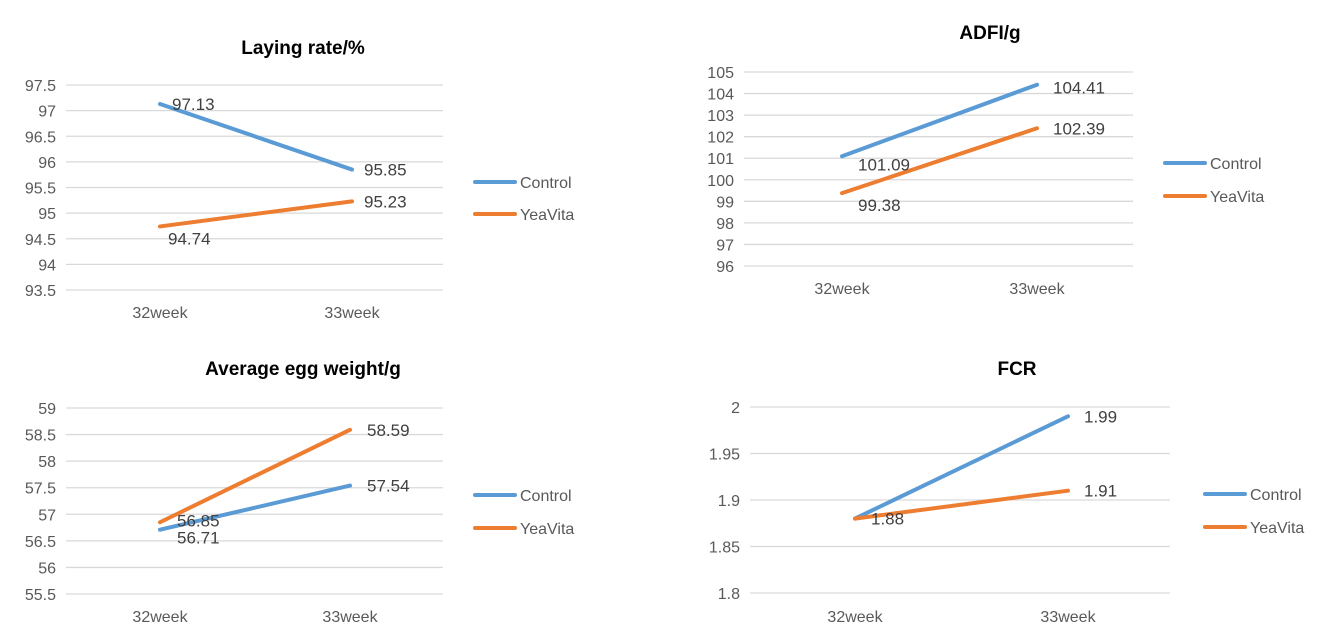 The image size is (1337, 639). Describe the element at coordinates (198, 520) in the screenshot. I see `data-label: 56.85` at that location.